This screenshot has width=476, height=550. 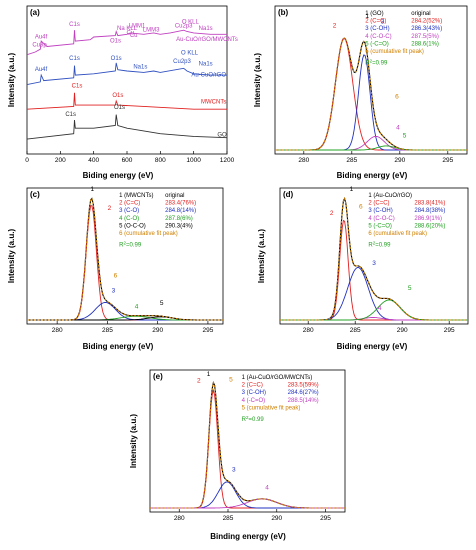 I want to click on legend-entry: 3 (C-OH) 284.8(38%), so click(x=406, y=211).